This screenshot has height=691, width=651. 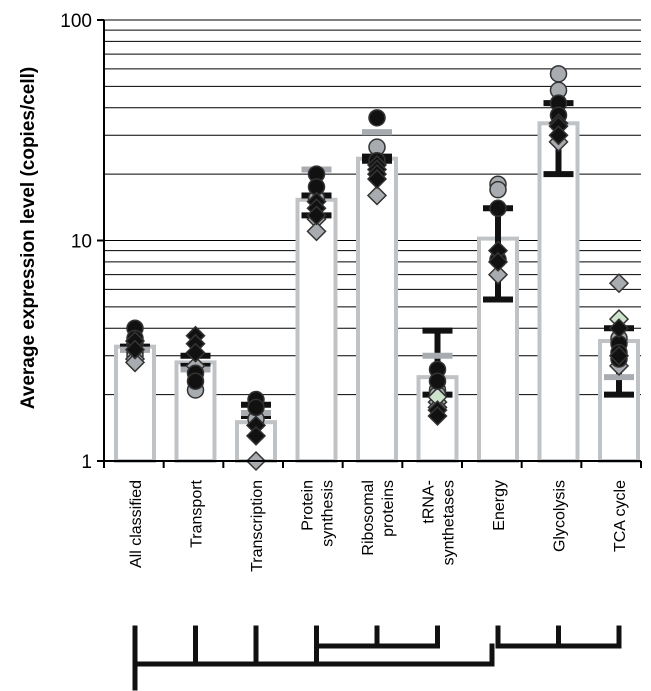 I want to click on y-tick-label: 1, so click(x=86, y=462).